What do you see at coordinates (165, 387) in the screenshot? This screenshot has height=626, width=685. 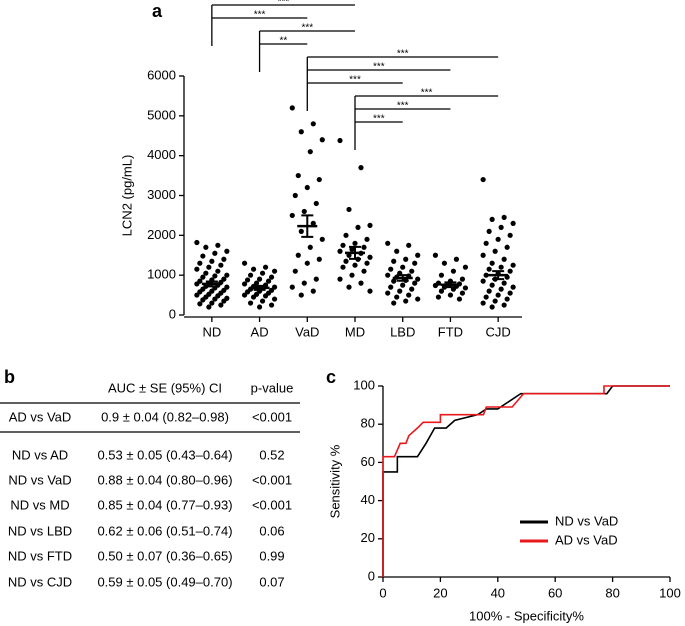 I see `table-header: AUC ± SE (95%) CI` at bounding box center [165, 387].